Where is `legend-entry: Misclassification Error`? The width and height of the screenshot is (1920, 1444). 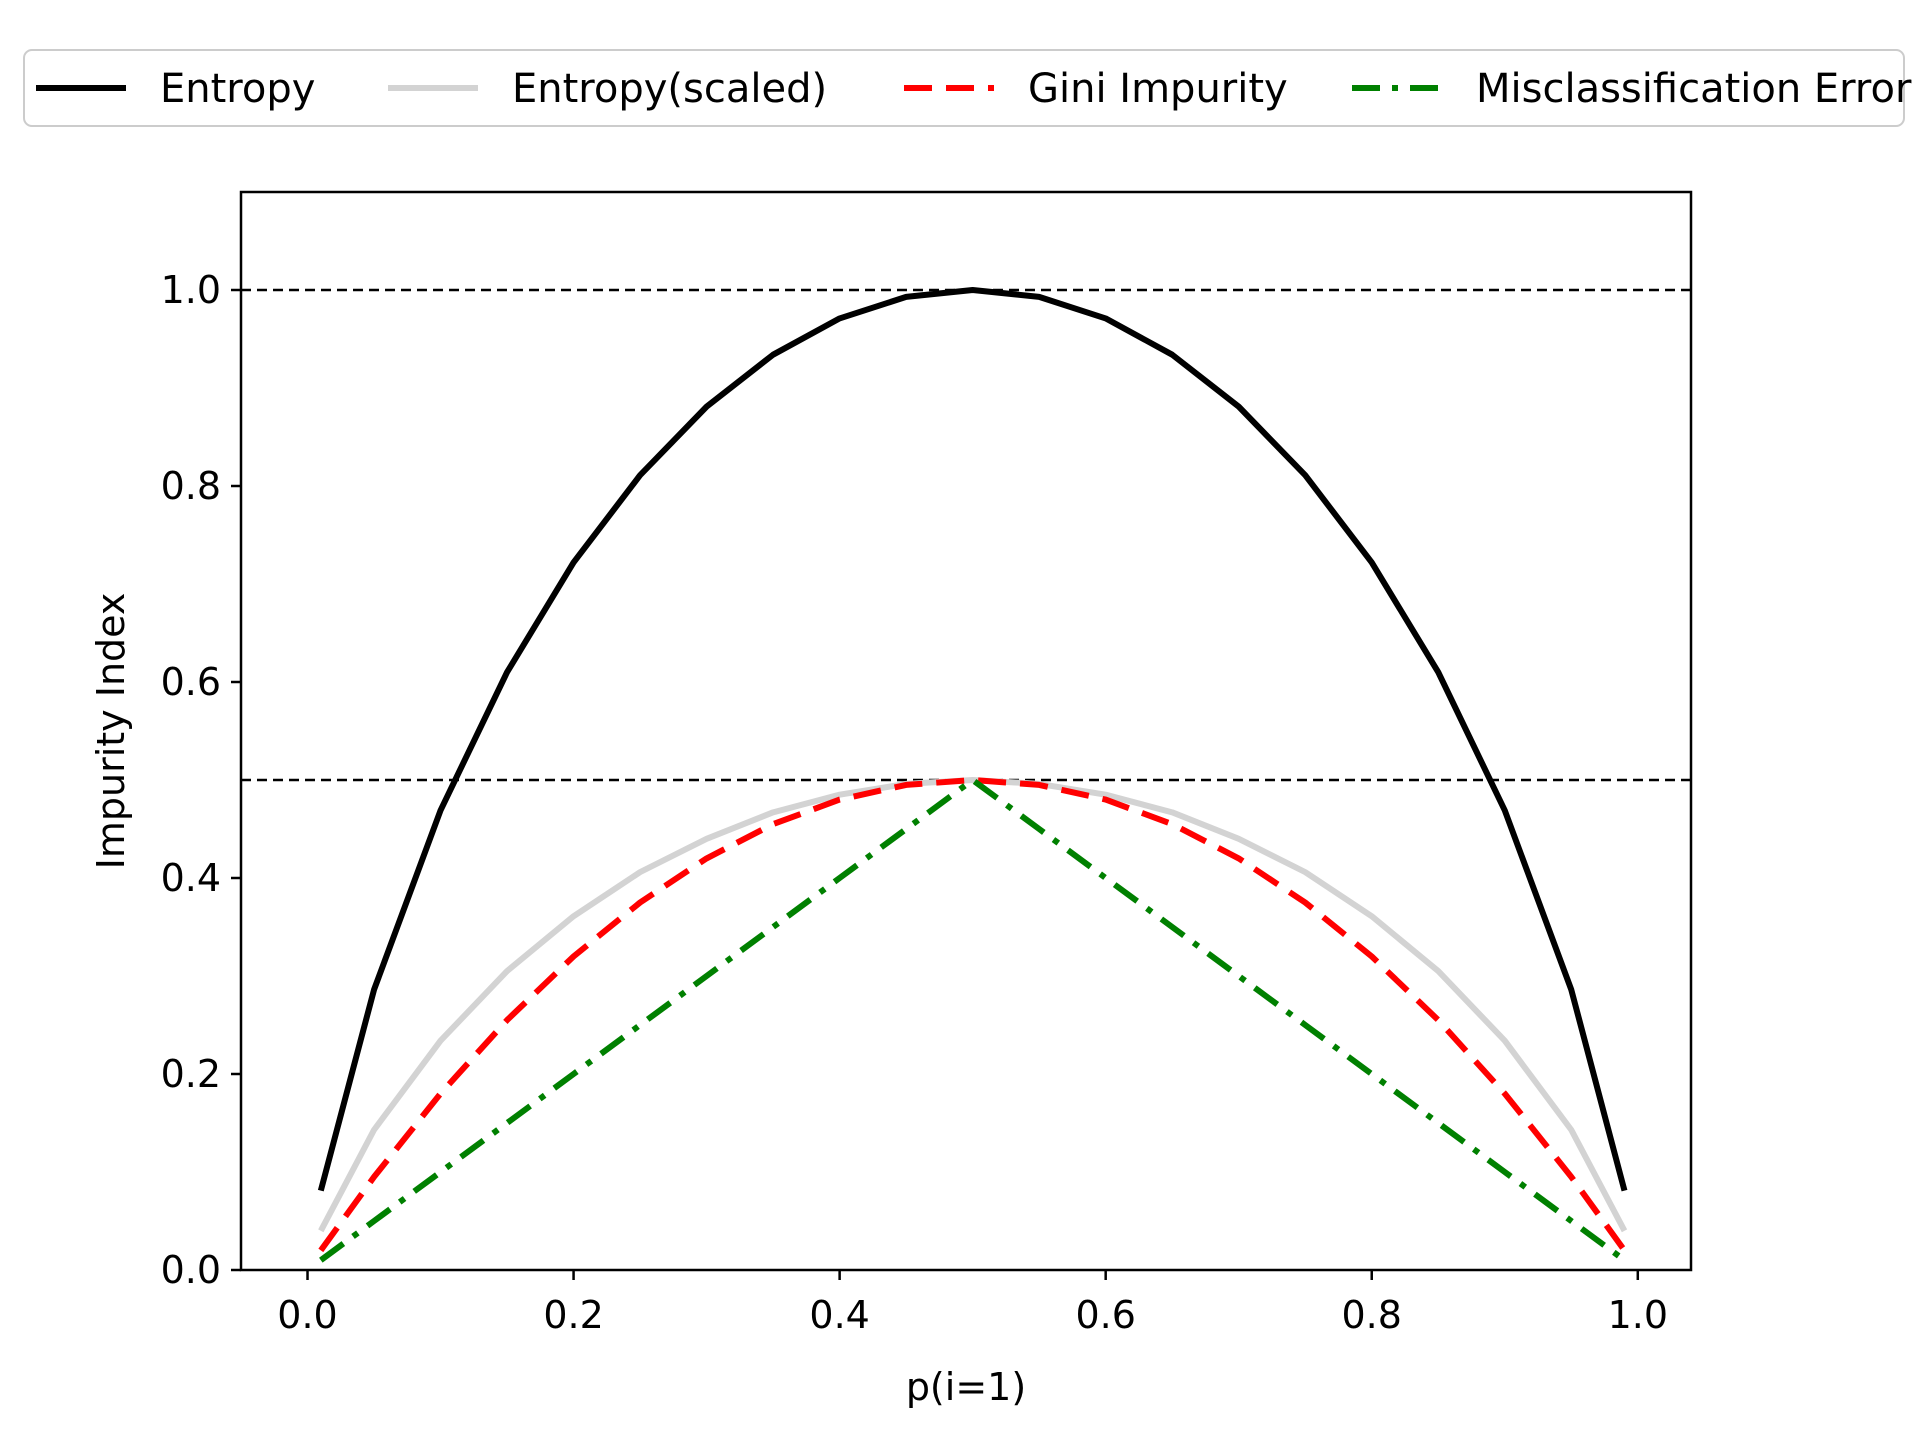
legend-entry: Misclassification Error is located at coordinates (1632, 89).